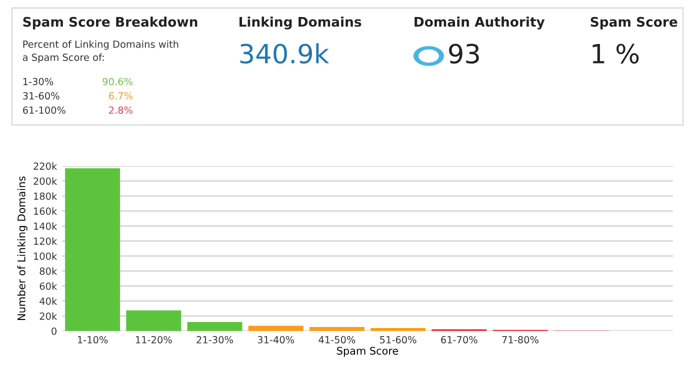  What do you see at coordinates (49, 301) in the screenshot?
I see `y-tick-label: 40k` at bounding box center [49, 301].